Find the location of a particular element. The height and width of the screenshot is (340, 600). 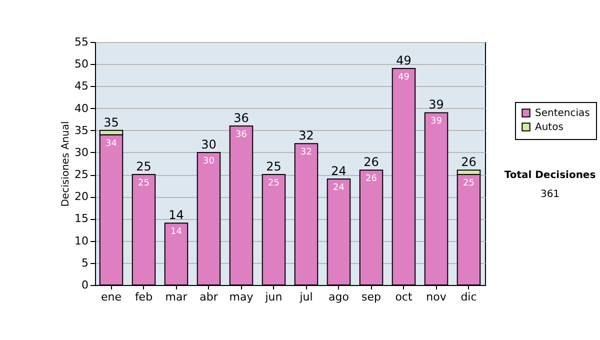

data-label: 26 is located at coordinates (372, 179).